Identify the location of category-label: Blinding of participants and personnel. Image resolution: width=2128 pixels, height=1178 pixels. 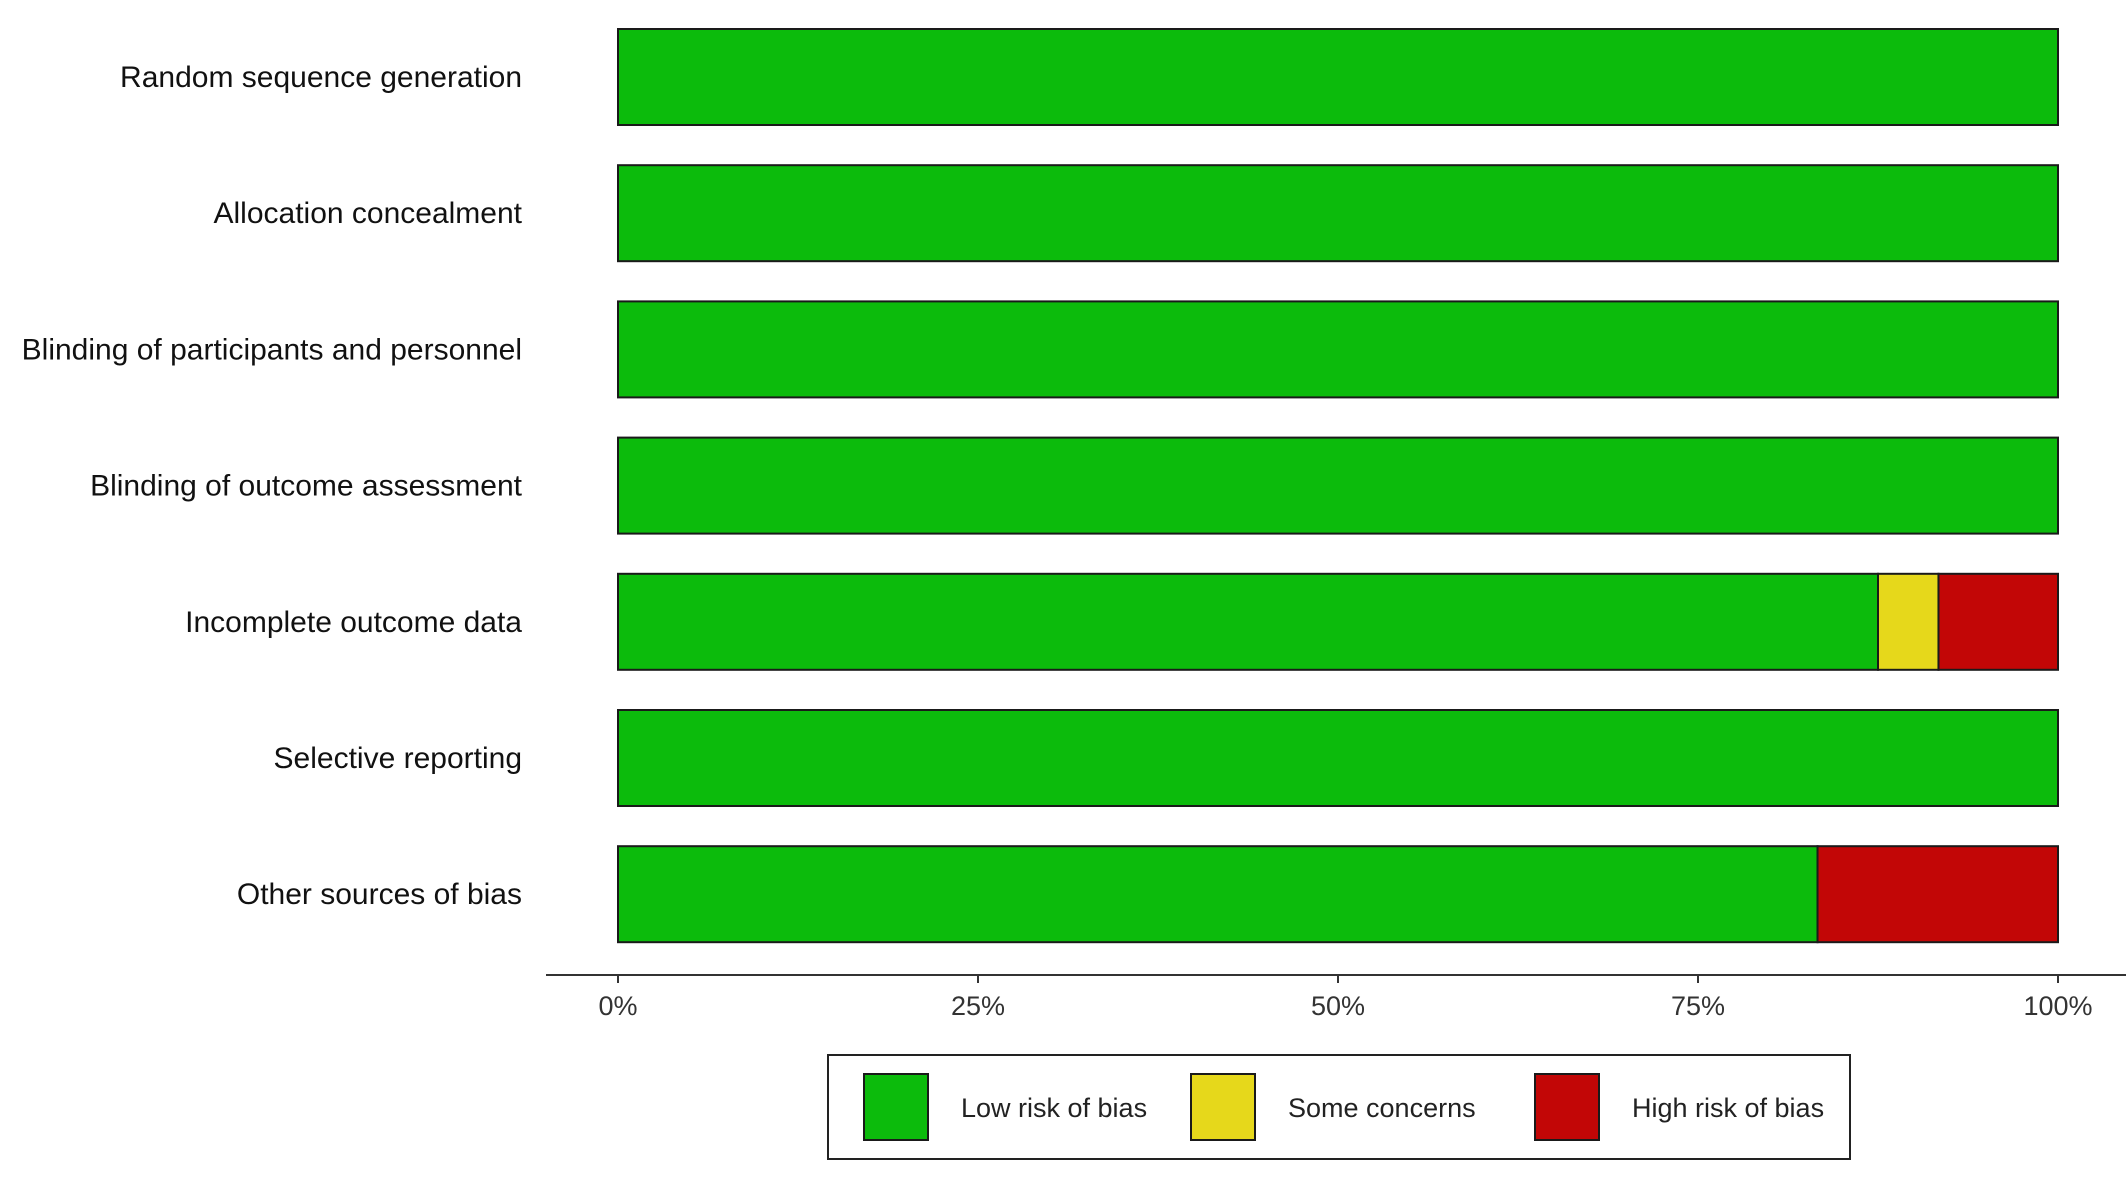
(272, 349).